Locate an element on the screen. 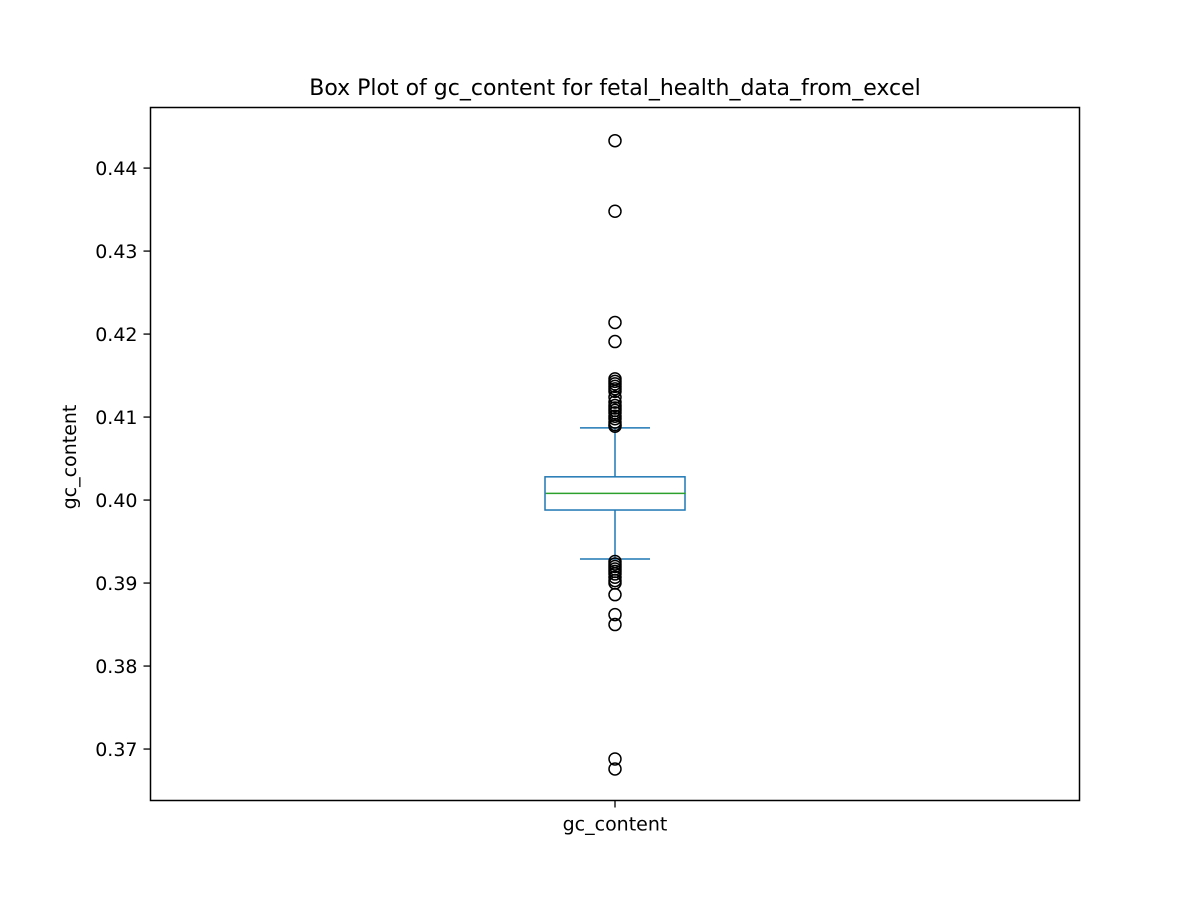  y-tick-label: 0.42 is located at coordinates (116, 335).